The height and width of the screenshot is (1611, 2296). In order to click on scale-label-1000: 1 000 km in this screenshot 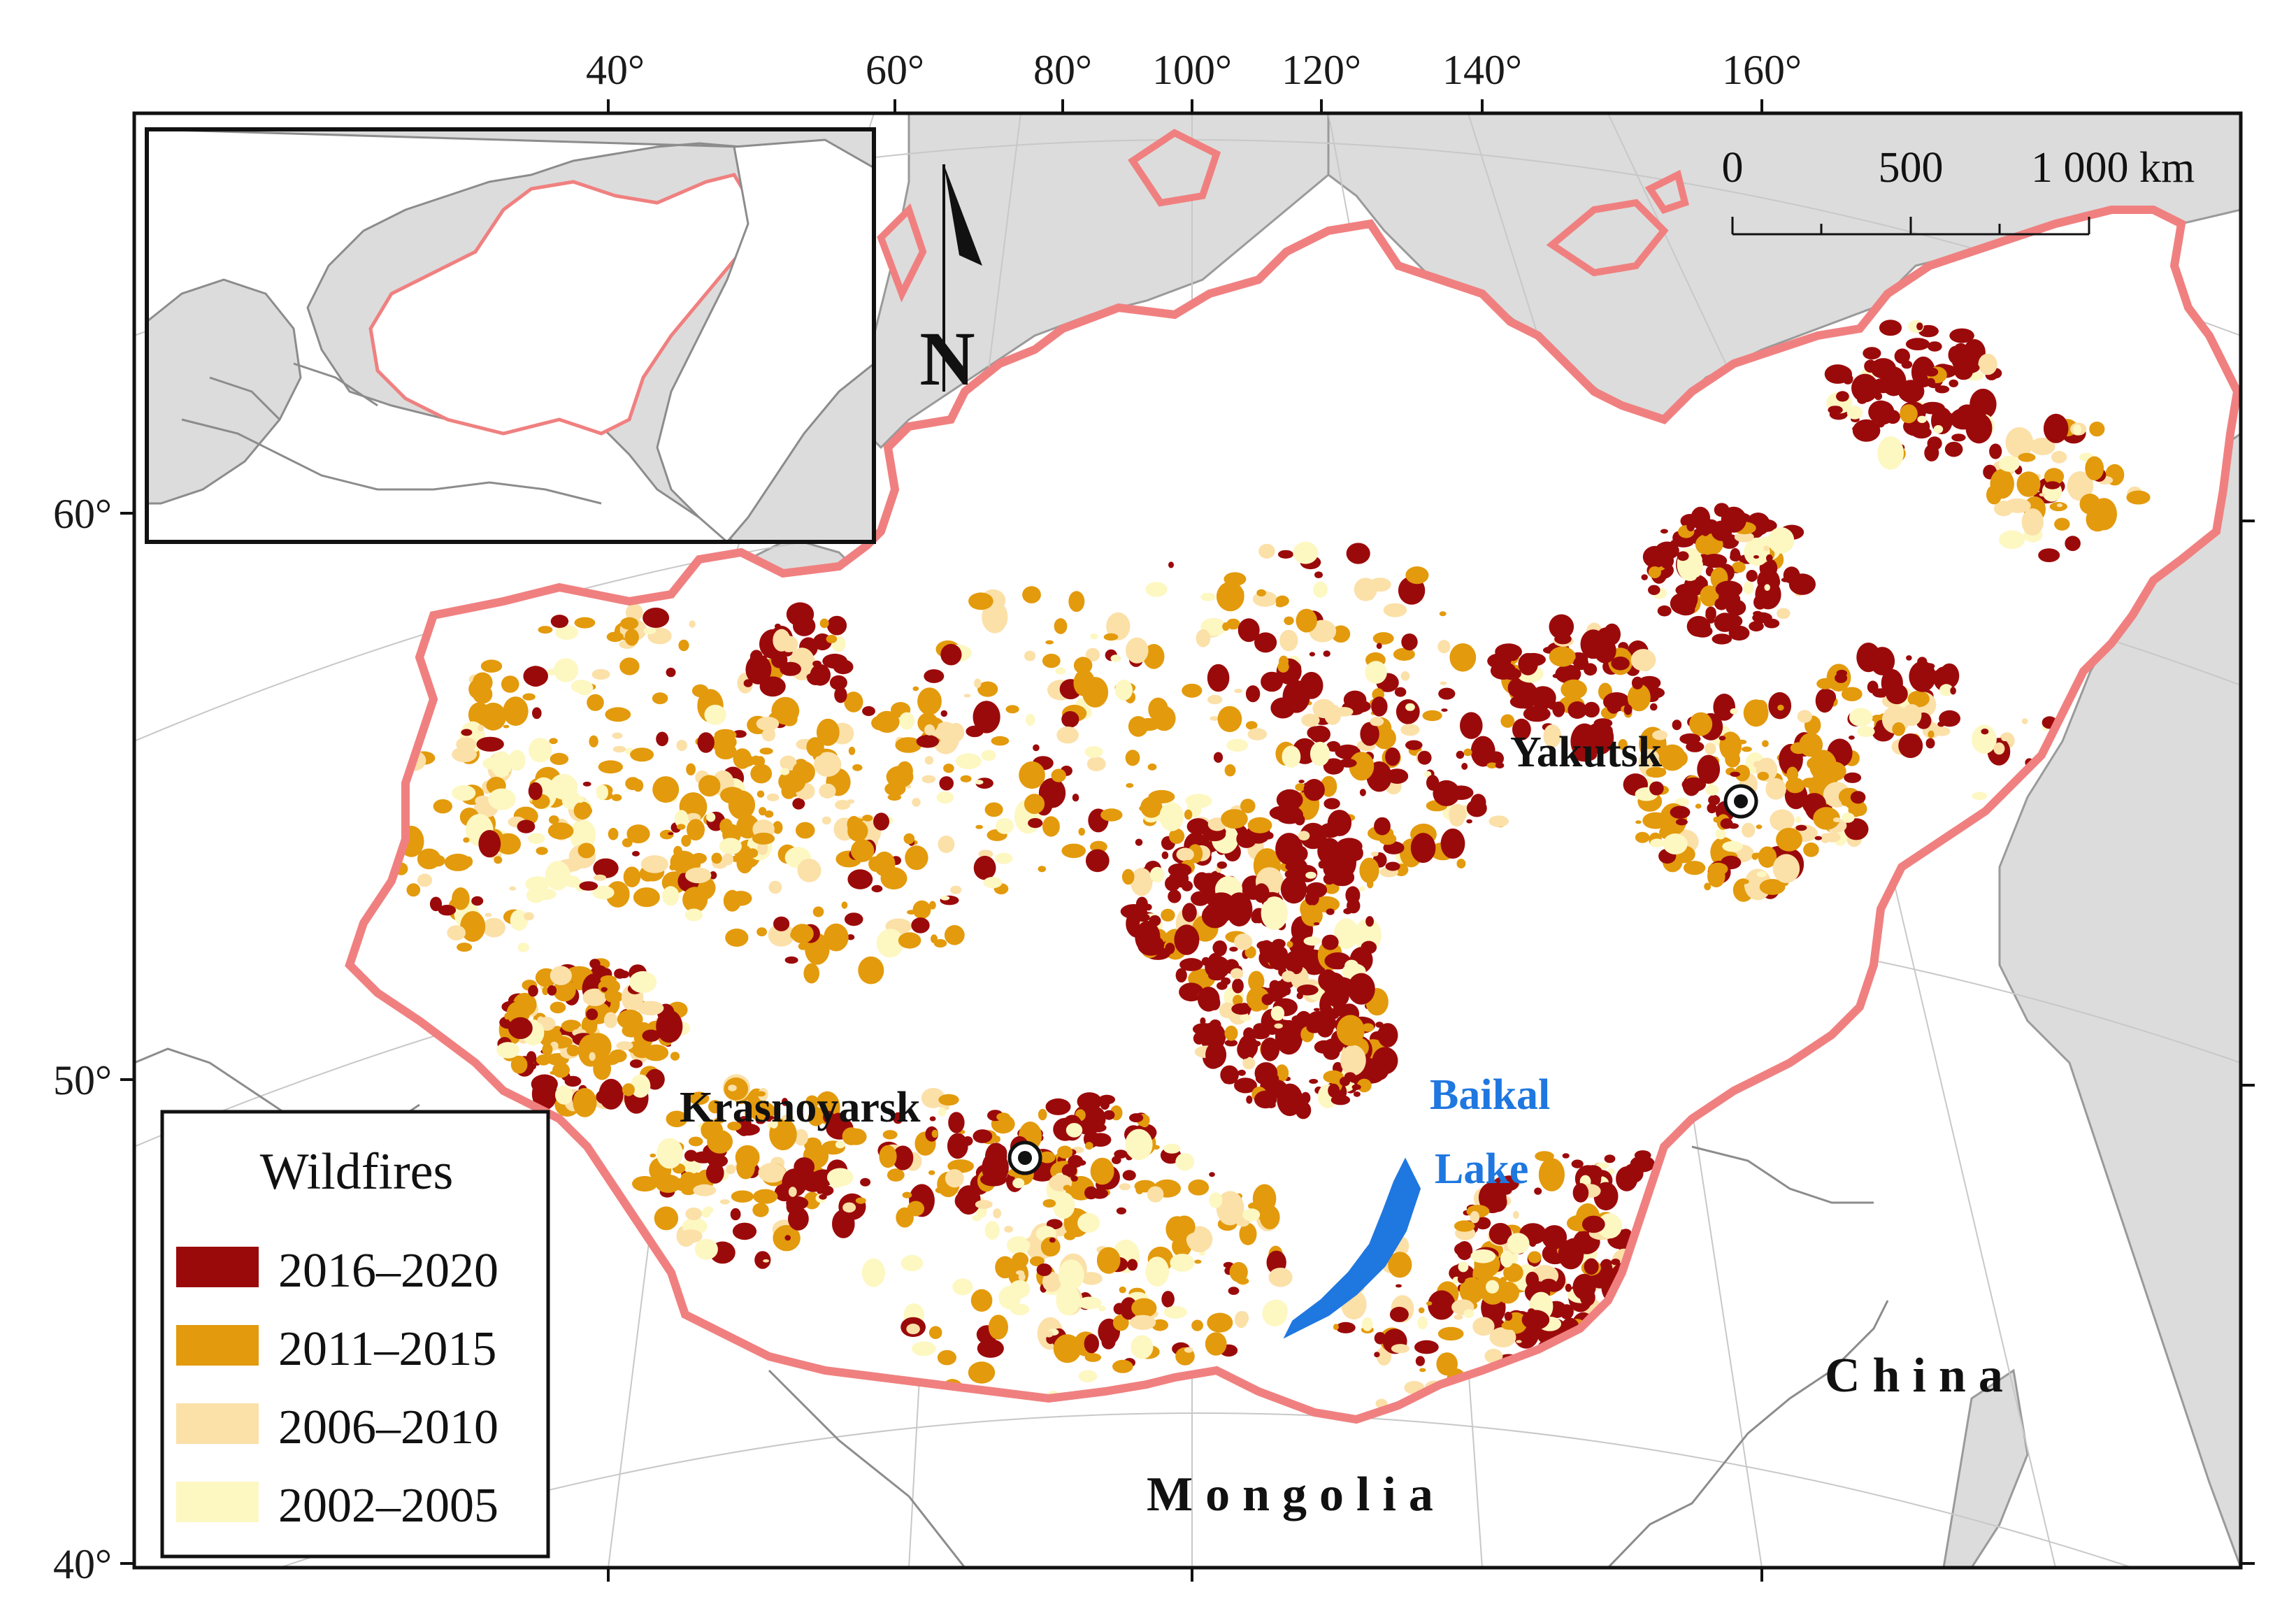, I will do `click(2113, 168)`.